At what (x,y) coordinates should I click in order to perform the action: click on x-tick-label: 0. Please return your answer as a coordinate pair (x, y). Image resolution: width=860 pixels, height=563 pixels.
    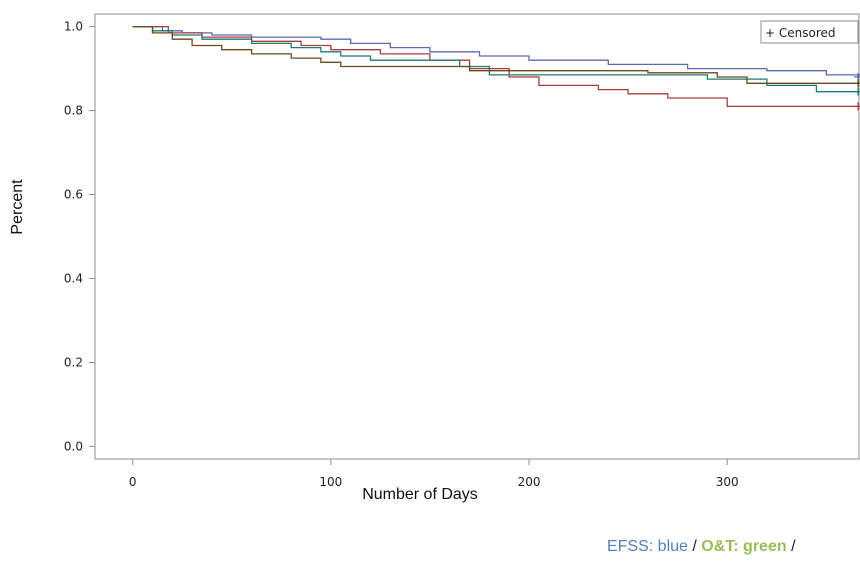
    Looking at the image, I should click on (133, 482).